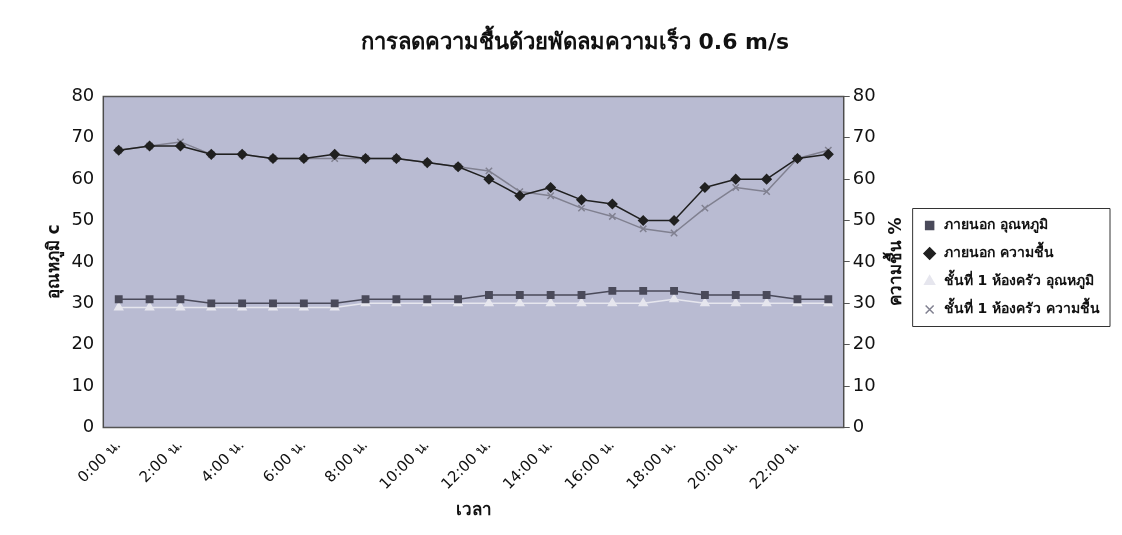 This screenshot has height=535, width=1122. I want to click on y2-tick-label: 50, so click(864, 219).